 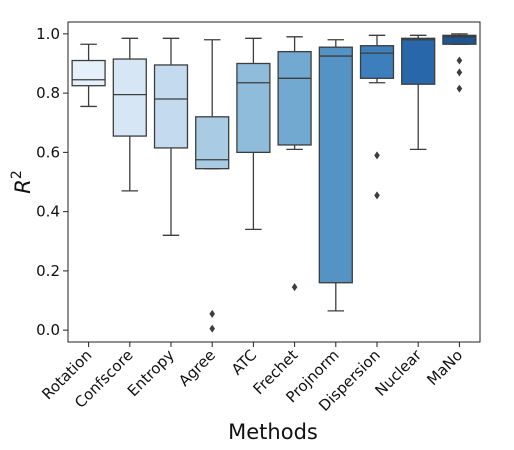 I want to click on box-group-atc, so click(x=253, y=134).